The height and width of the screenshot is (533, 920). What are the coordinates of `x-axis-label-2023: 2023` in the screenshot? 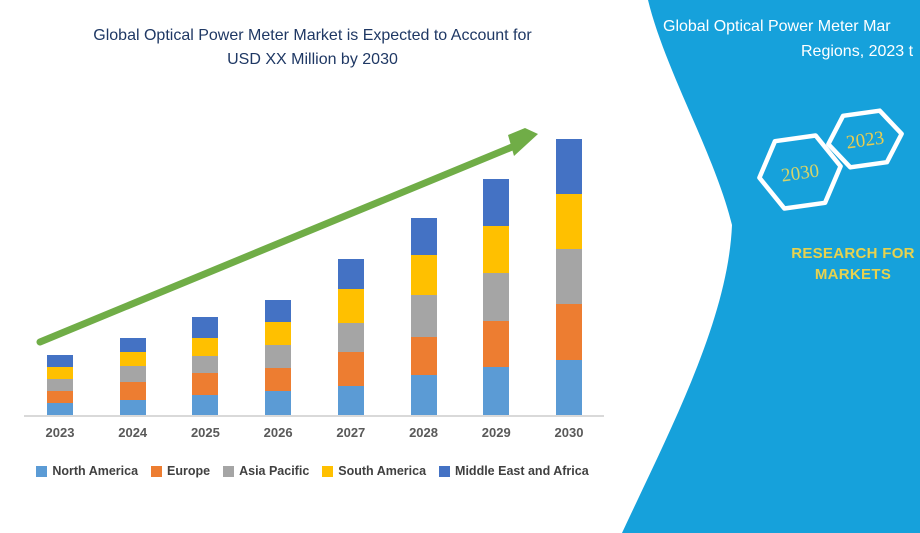 It's located at (60, 432).